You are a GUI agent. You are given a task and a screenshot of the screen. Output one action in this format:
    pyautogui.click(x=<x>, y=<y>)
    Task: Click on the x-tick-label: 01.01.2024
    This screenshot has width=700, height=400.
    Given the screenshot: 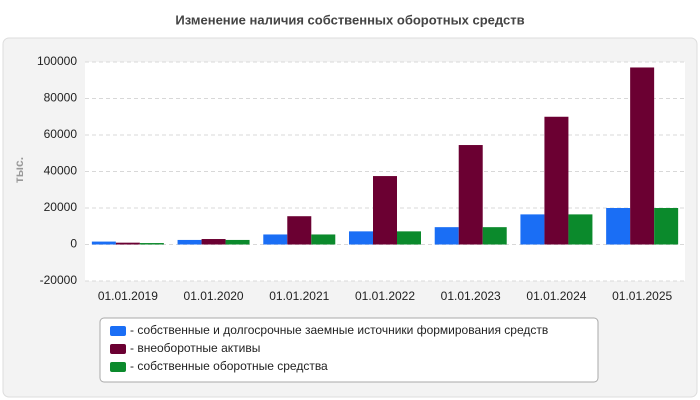 What is the action you would take?
    pyautogui.click(x=556, y=296)
    